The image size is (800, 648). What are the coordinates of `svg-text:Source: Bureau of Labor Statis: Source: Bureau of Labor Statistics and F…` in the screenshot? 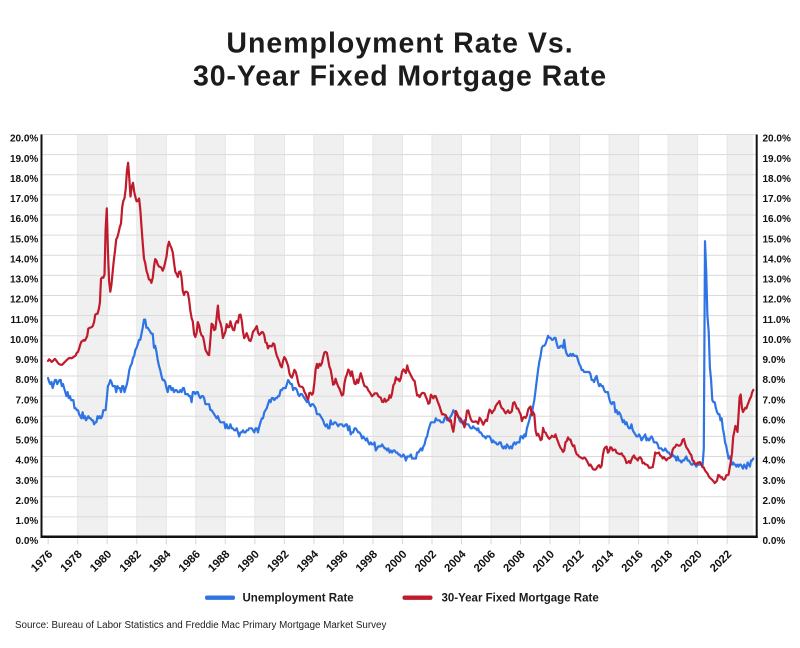 It's located at (200, 625).